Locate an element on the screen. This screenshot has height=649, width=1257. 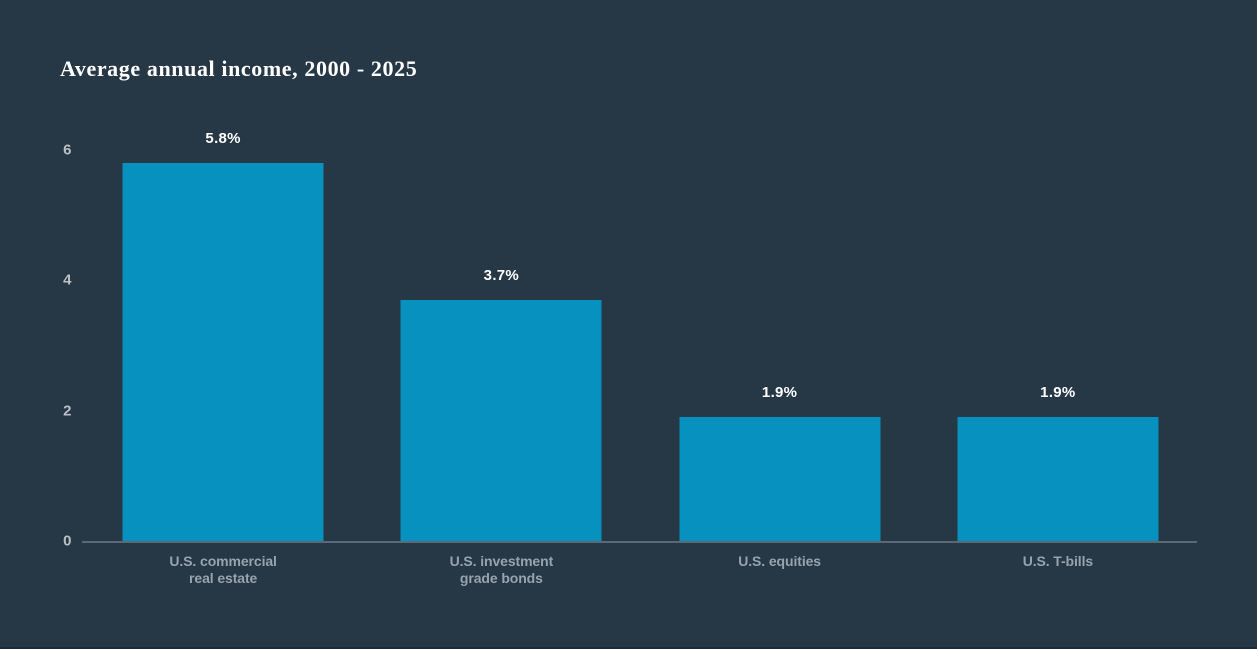
y-axis-tick-label: 0 is located at coordinates (67, 541).